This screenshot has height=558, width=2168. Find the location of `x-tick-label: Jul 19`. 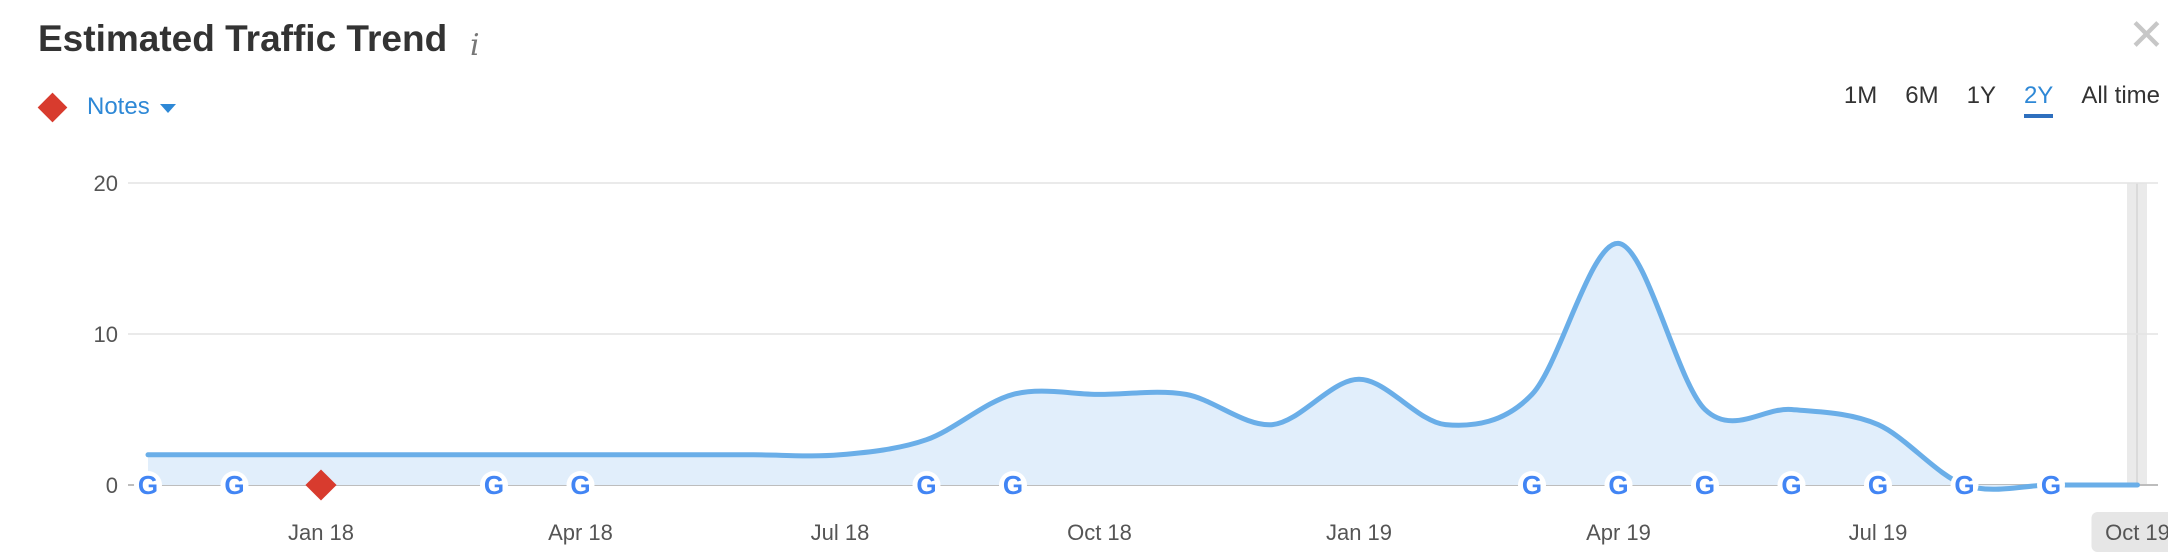

x-tick-label: Jul 19 is located at coordinates (1878, 532).